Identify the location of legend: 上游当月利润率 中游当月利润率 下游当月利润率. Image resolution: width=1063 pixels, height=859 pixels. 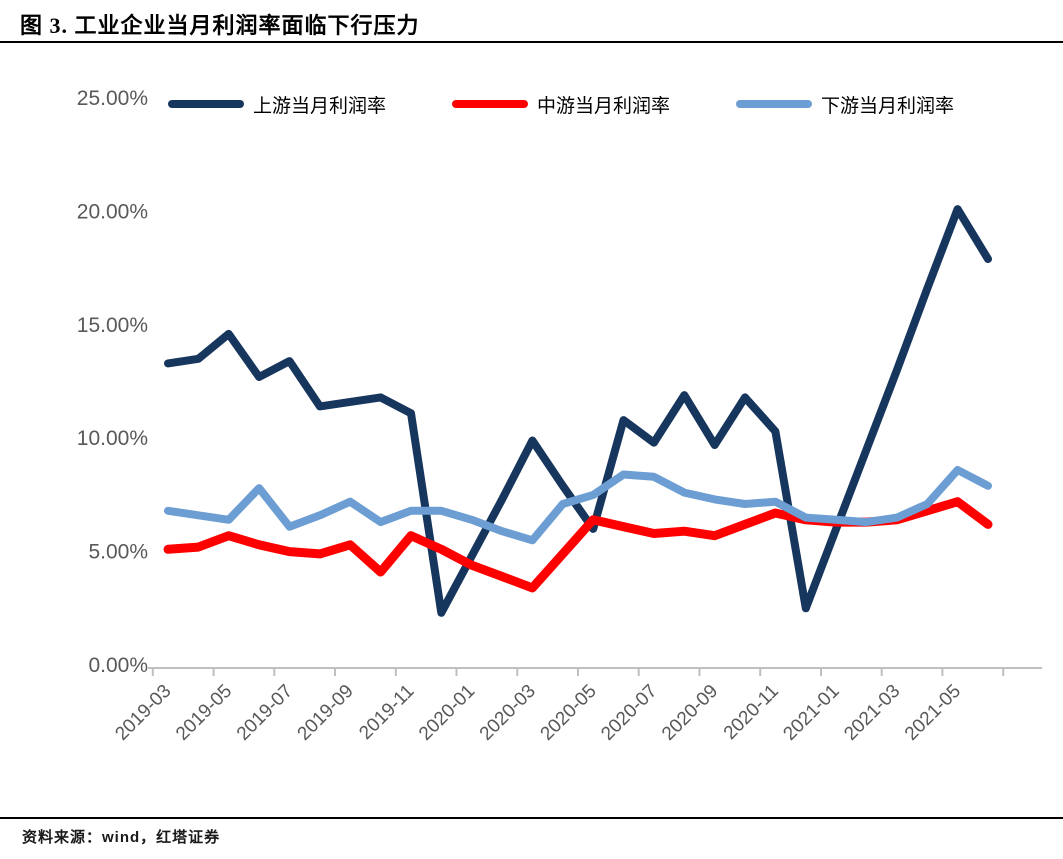
(531, 104).